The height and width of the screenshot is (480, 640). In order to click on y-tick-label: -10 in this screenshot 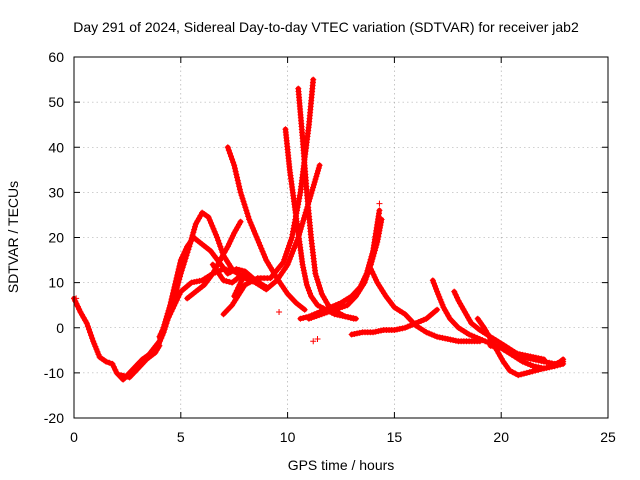, I will do `click(54, 373)`.